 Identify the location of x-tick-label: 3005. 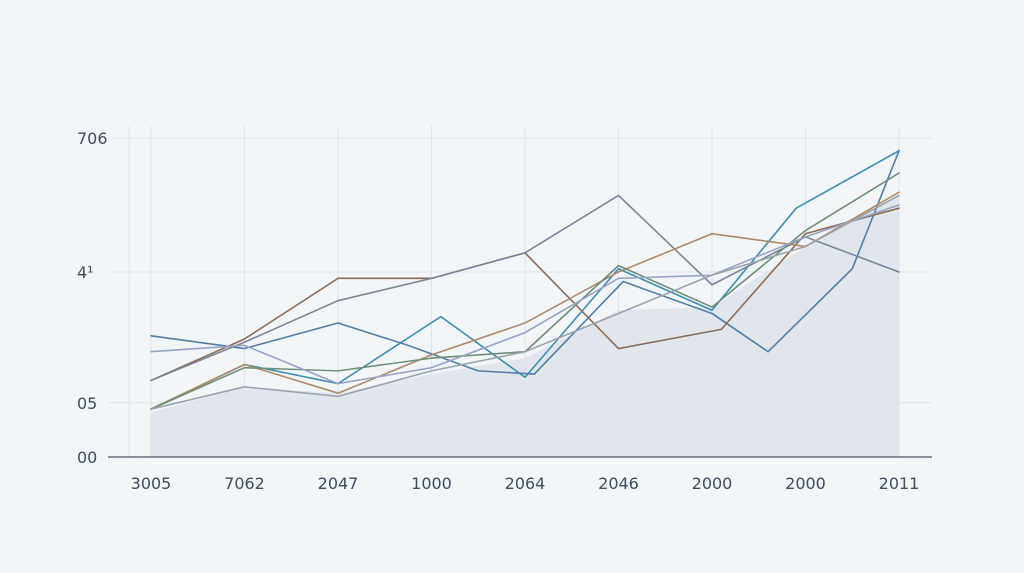
(151, 483).